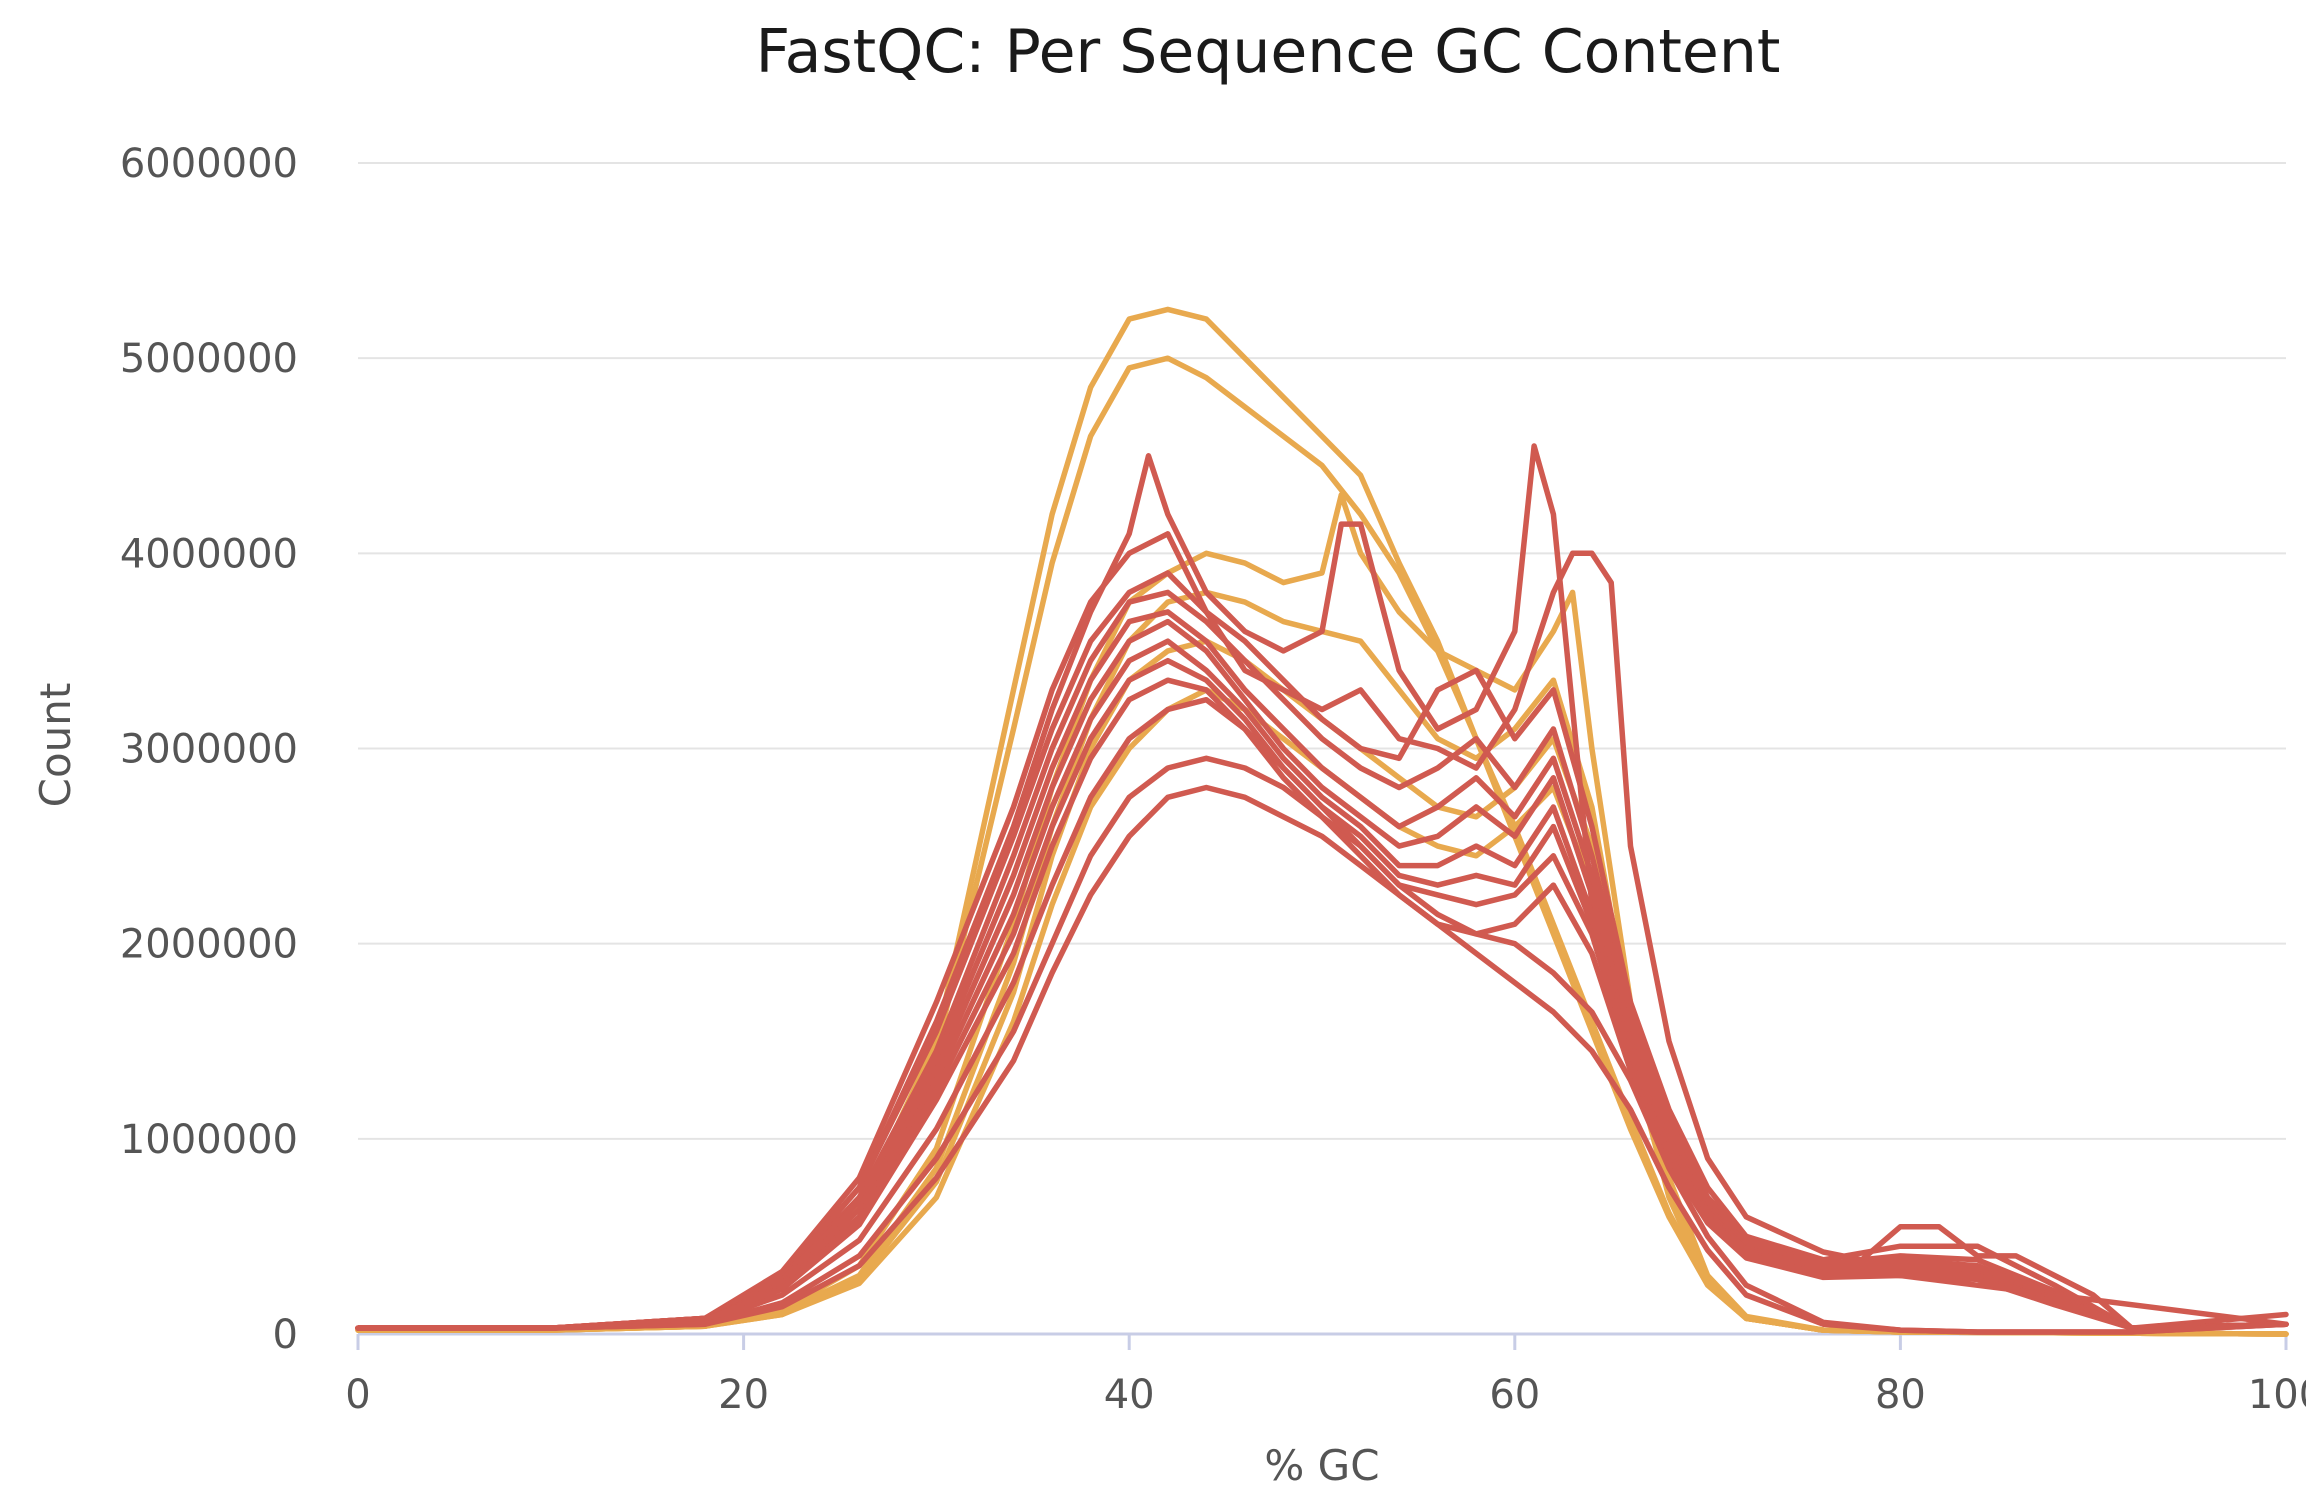  Describe the element at coordinates (357, 1395) in the screenshot. I see `x-tick-label: 0` at that location.